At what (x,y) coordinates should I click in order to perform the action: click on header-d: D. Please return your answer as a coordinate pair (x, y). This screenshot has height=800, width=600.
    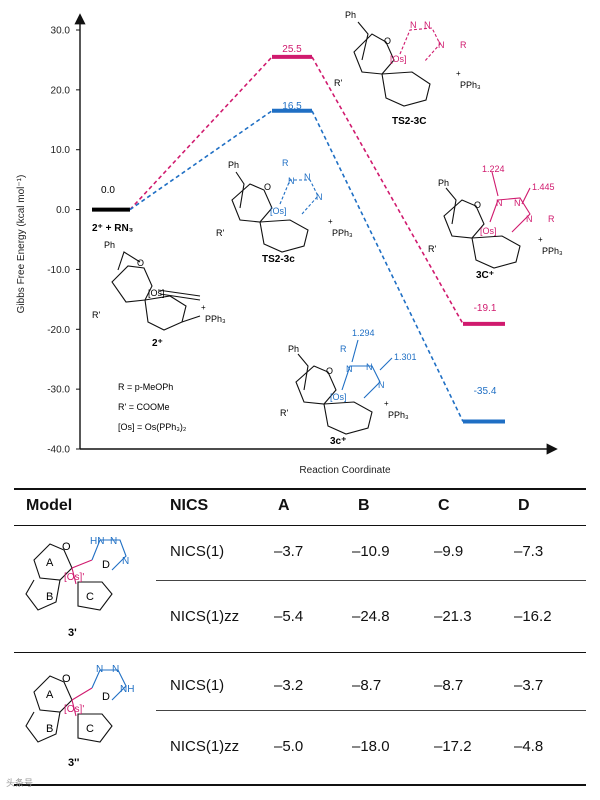
    Looking at the image, I should click on (524, 505).